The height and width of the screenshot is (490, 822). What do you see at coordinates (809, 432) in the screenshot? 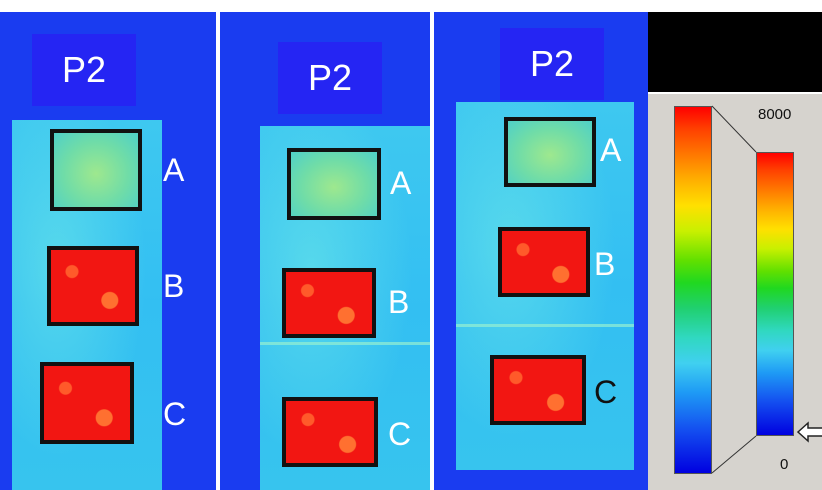
I see `threshold-arrow-icon` at bounding box center [809, 432].